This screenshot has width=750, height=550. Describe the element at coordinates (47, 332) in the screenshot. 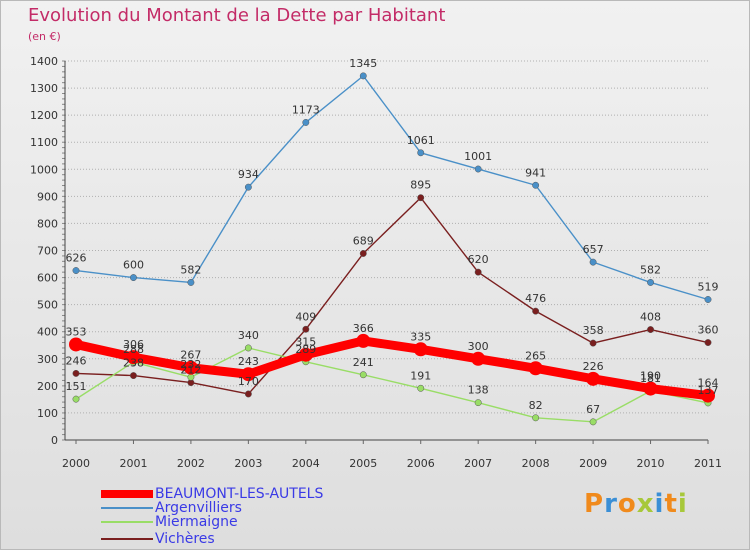

I see `y-tick-label: 400` at that location.